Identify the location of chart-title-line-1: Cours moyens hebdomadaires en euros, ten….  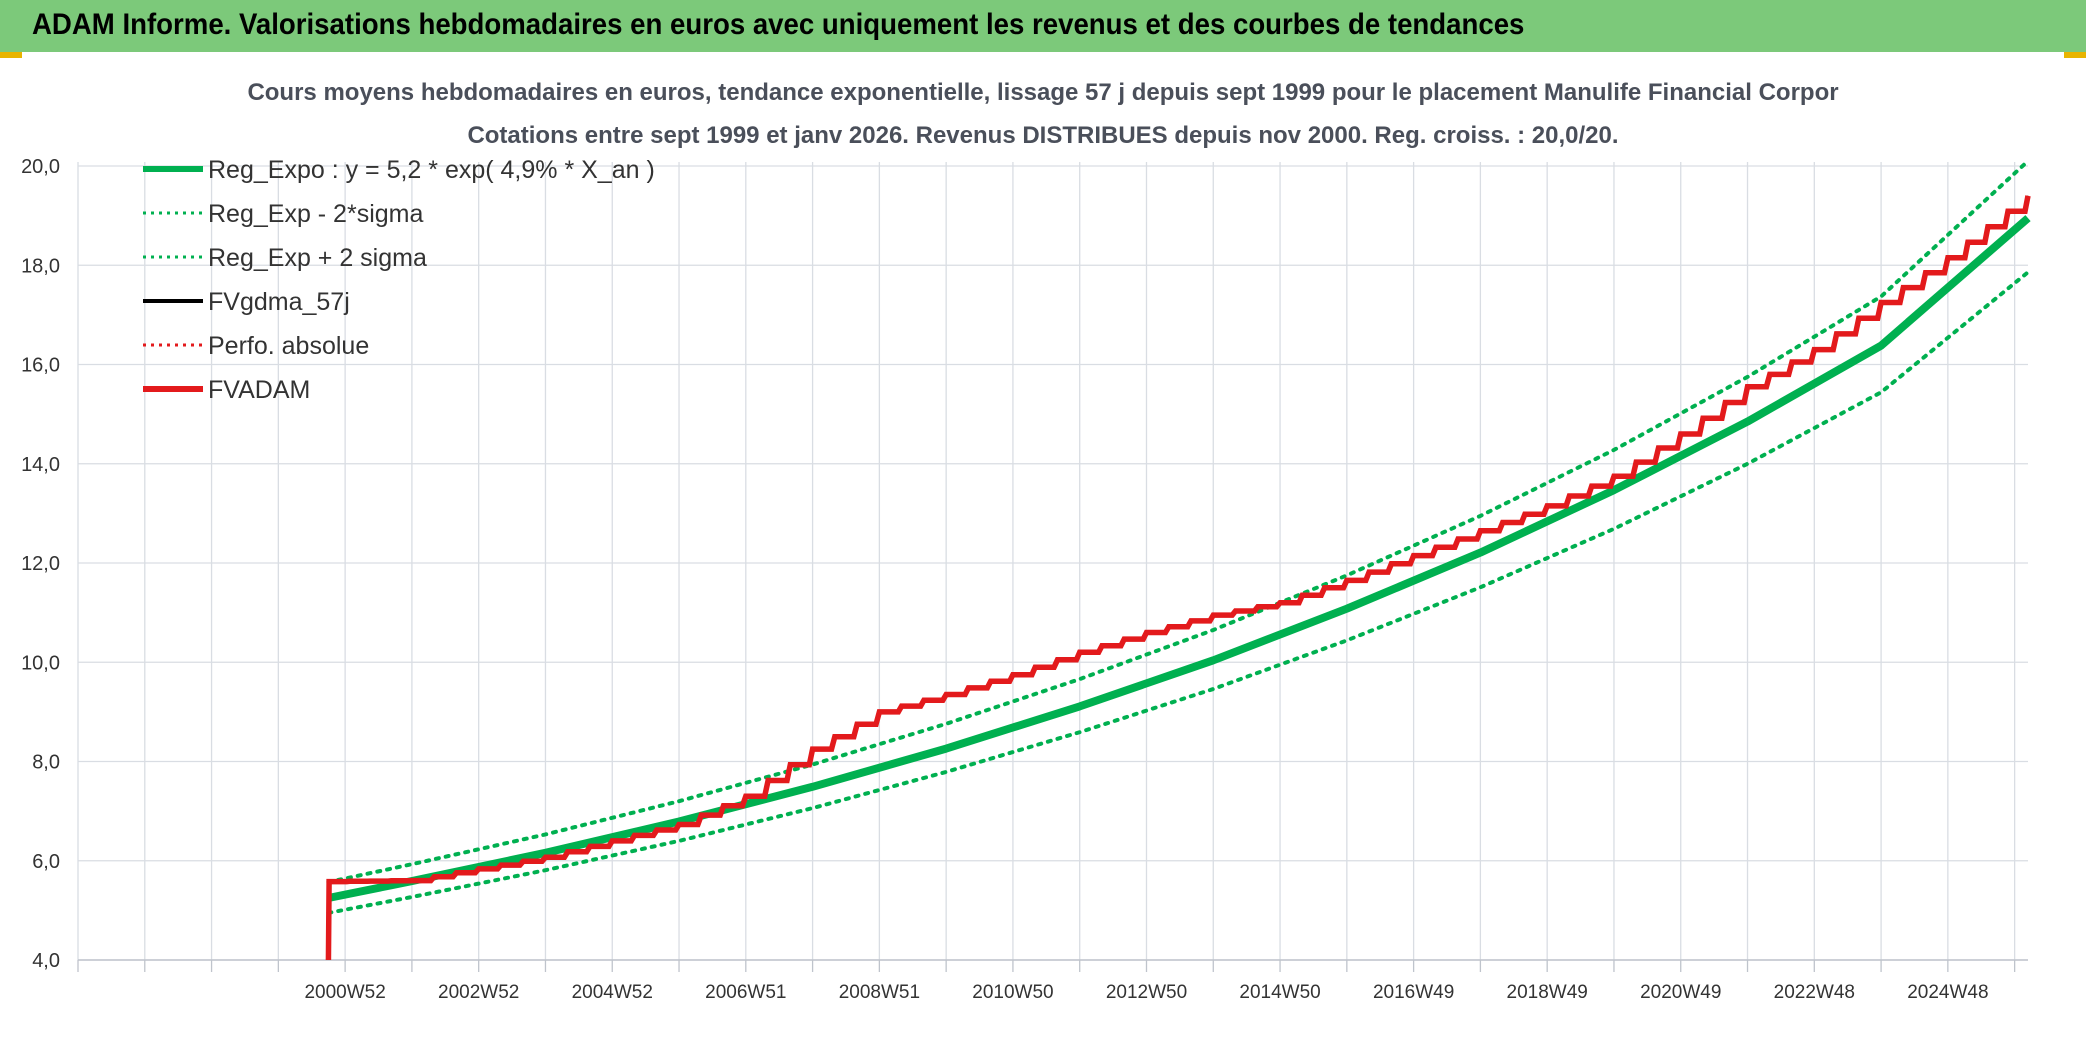
(1042, 92).